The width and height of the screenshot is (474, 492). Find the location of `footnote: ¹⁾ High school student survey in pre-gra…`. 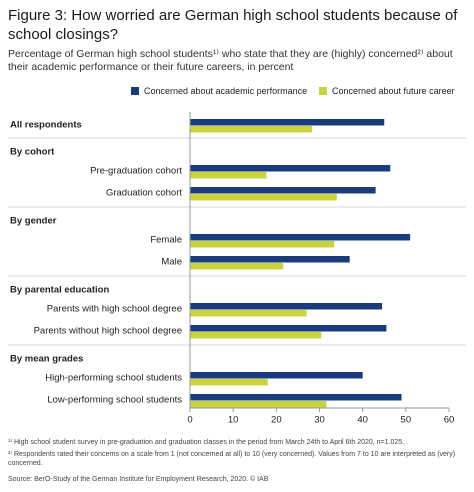

footnote: ¹⁾ High school student survey in pre-gra… is located at coordinates (206, 442).